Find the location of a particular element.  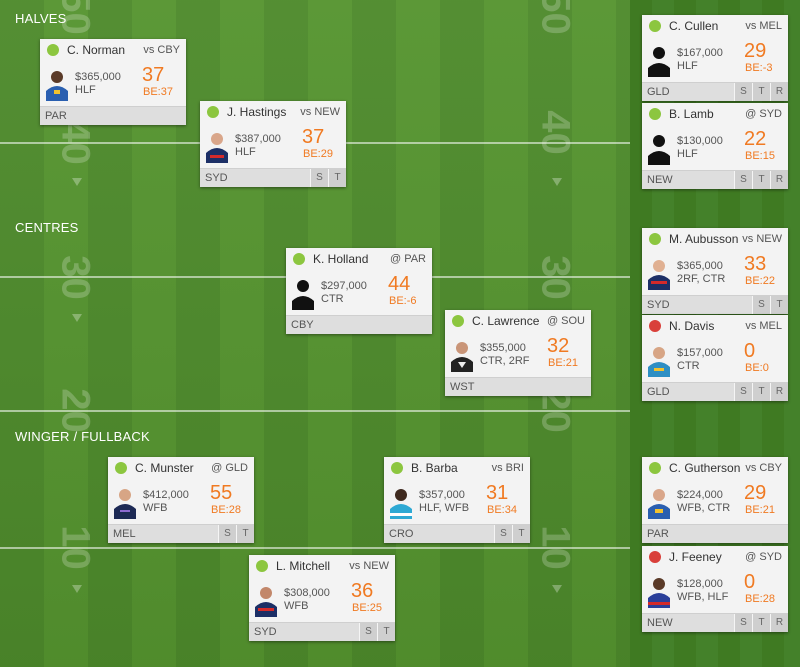

player-name: C. Norman is located at coordinates (96, 50).